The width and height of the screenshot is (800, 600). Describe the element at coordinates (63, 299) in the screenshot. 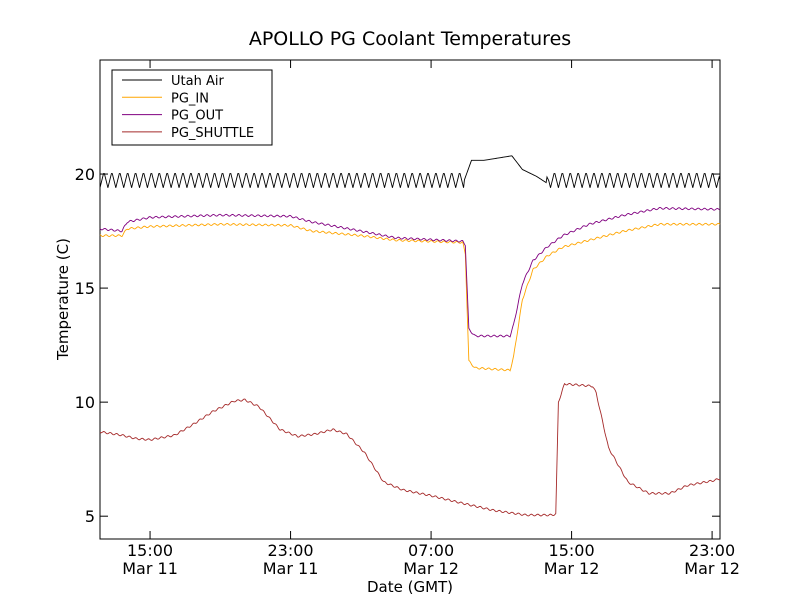

I see `y-axis-label: Temperature (C)` at that location.